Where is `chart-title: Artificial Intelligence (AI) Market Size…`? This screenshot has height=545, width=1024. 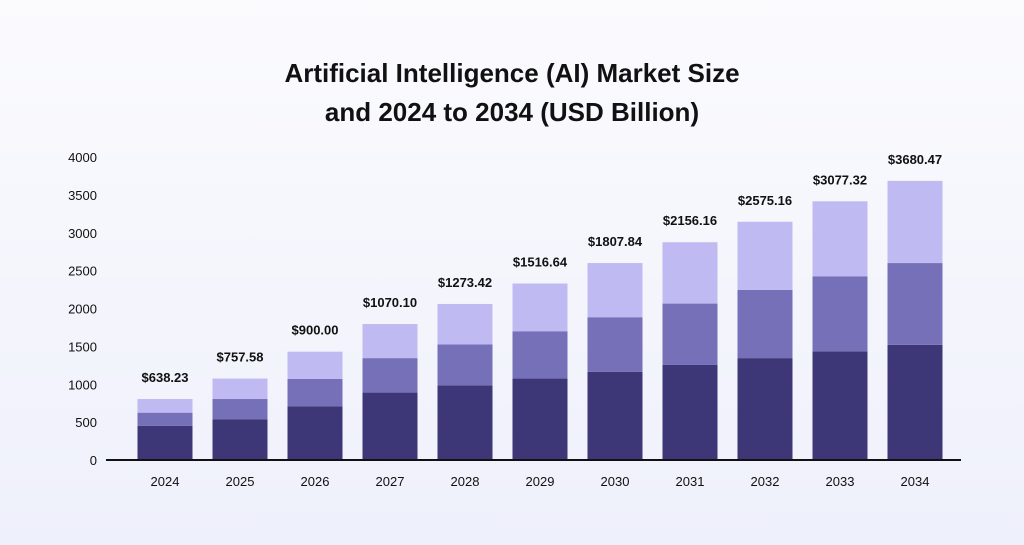
chart-title: Artificial Intelligence (AI) Market Size… is located at coordinates (512, 93).